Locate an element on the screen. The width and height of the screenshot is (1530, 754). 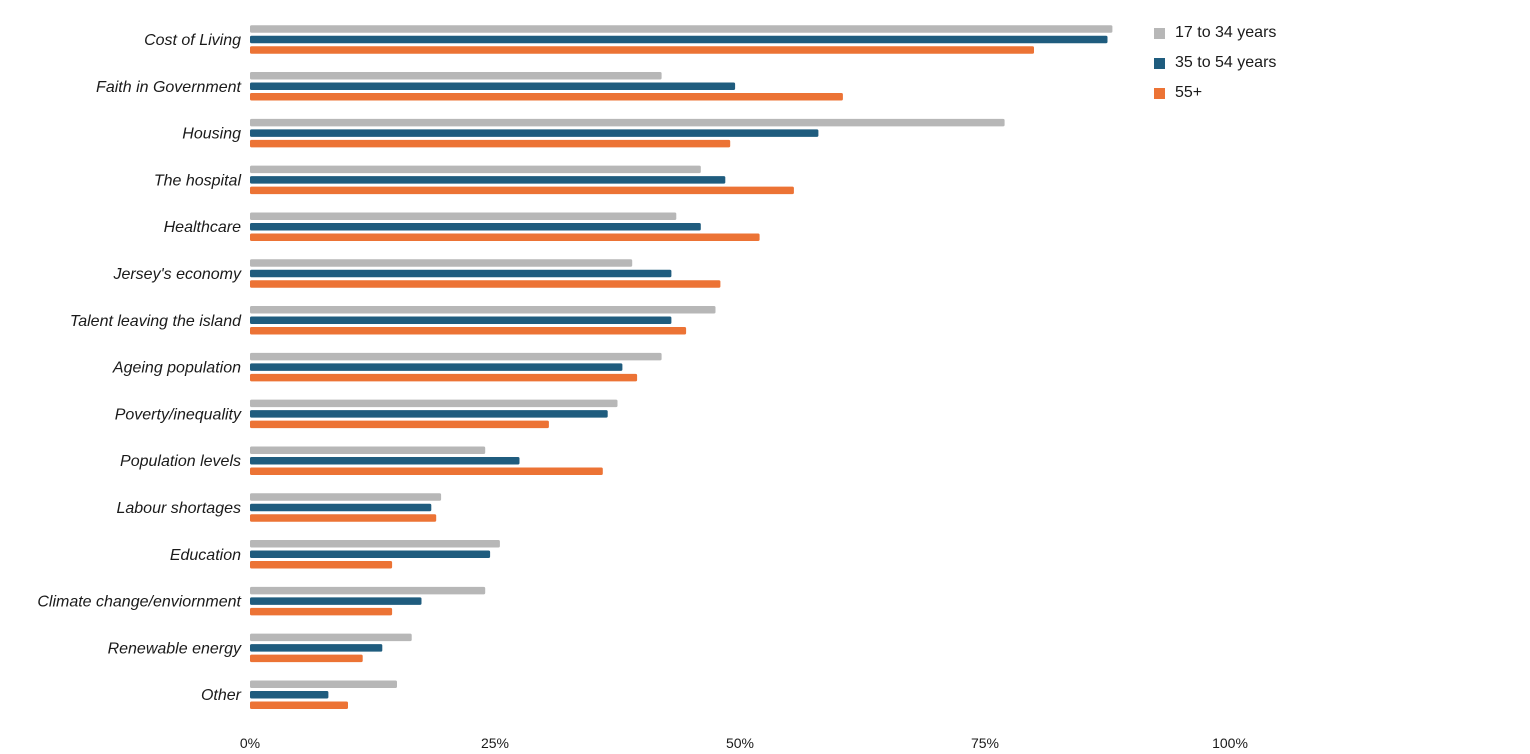
category-label: Poverty/inequality is located at coordinates (178, 414).